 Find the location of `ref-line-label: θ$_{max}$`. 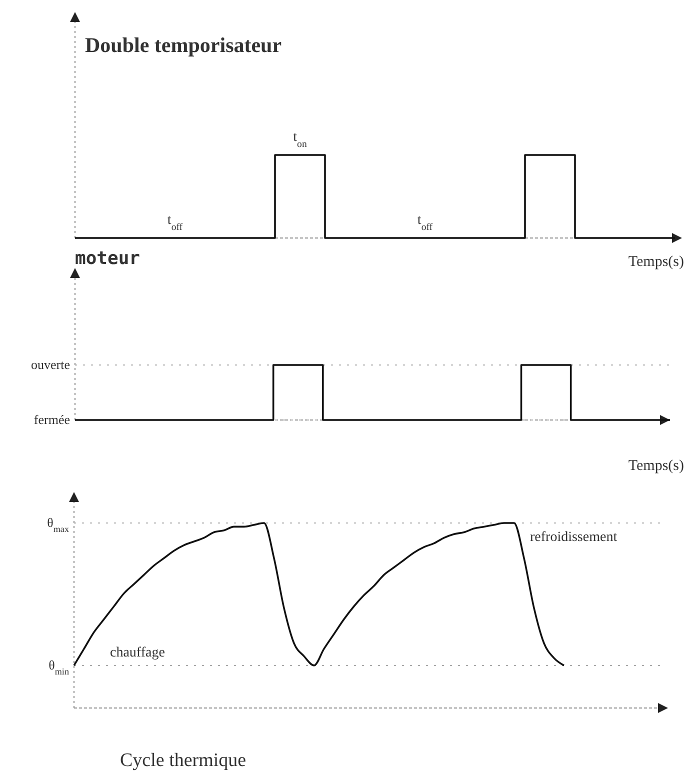

ref-line-label: θ$_{max}$ is located at coordinates (58, 524).